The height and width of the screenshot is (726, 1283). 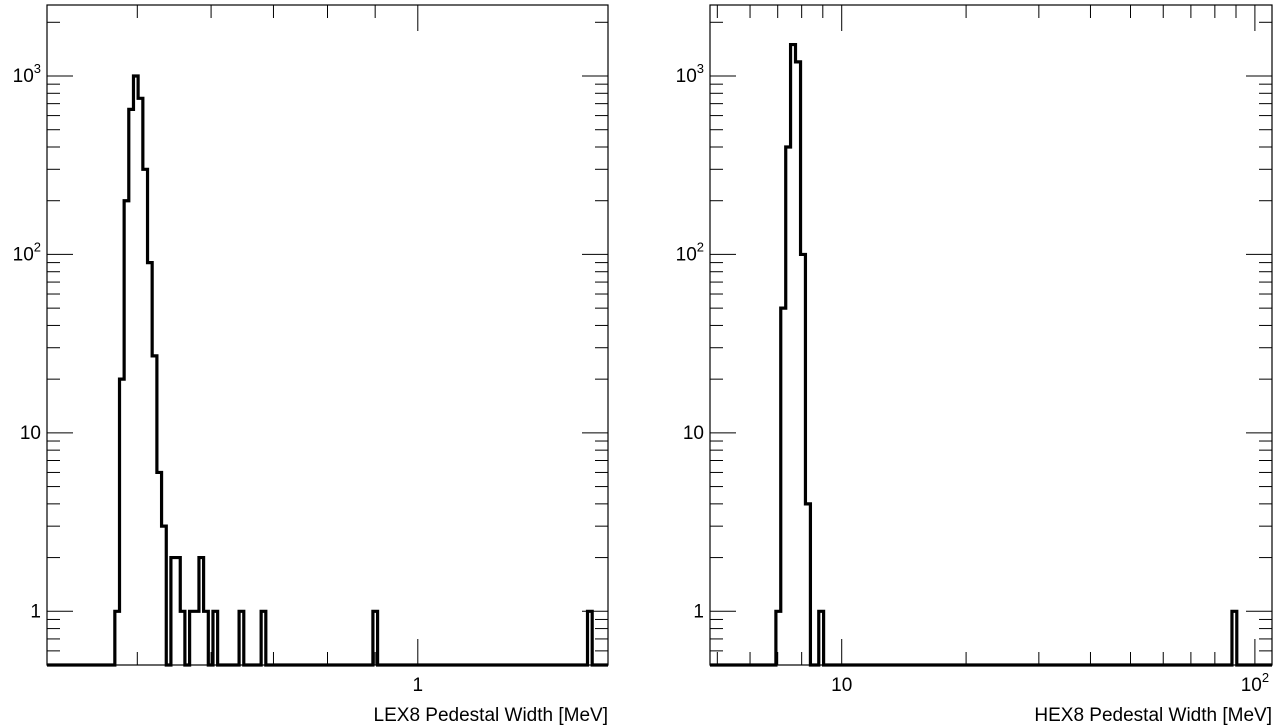 What do you see at coordinates (1153, 715) in the screenshot?
I see `x-axis-title: HEX8 Pedestal Width [MeV]` at bounding box center [1153, 715].